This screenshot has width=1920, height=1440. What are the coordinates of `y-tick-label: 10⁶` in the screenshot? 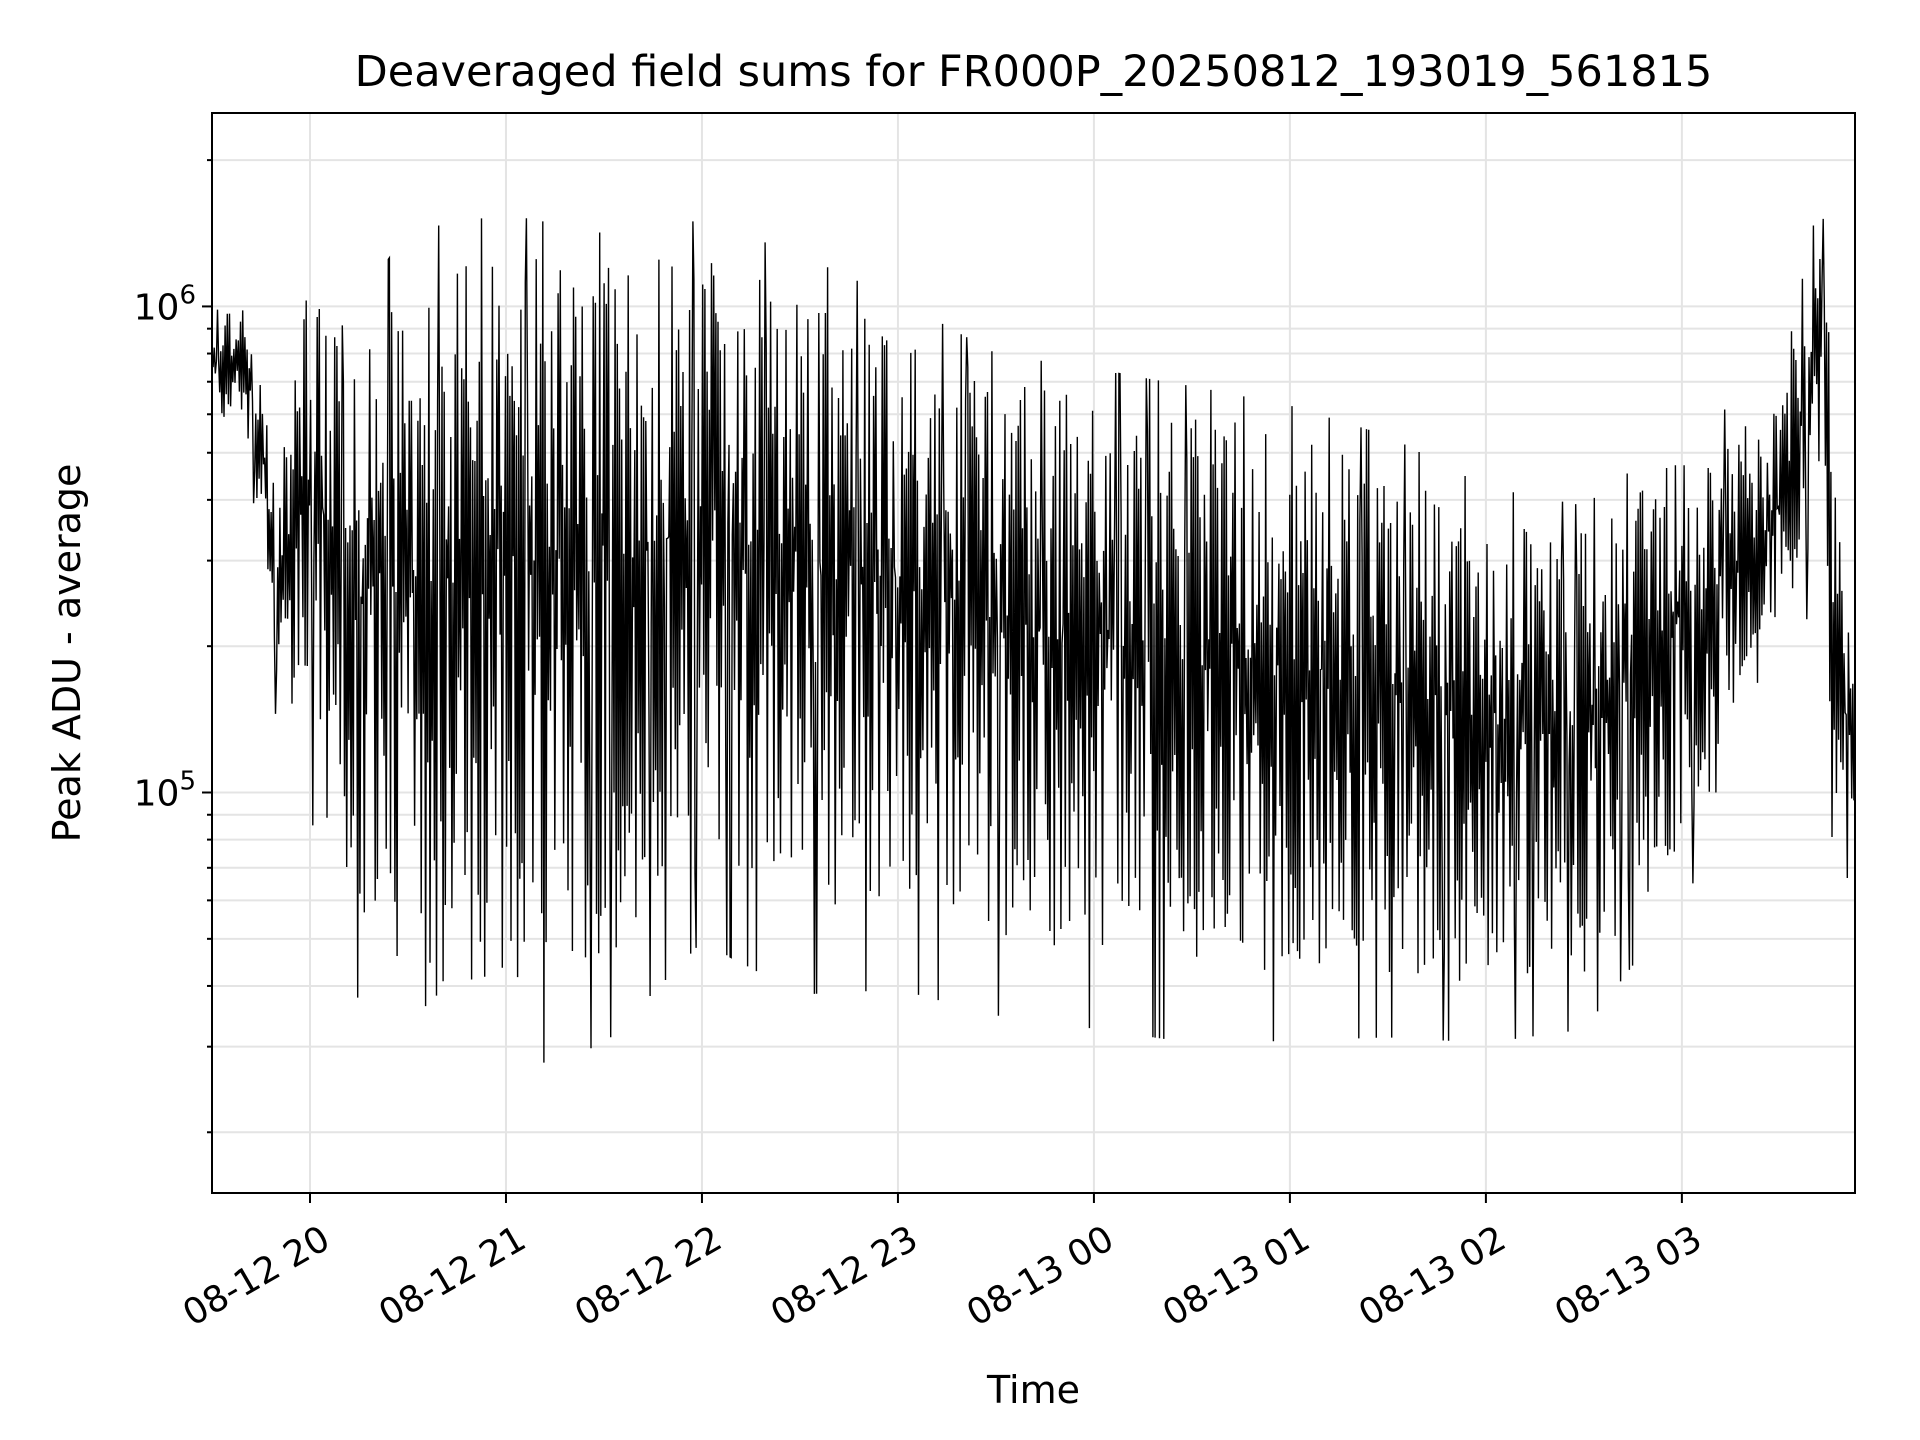 It's located at (165, 304).